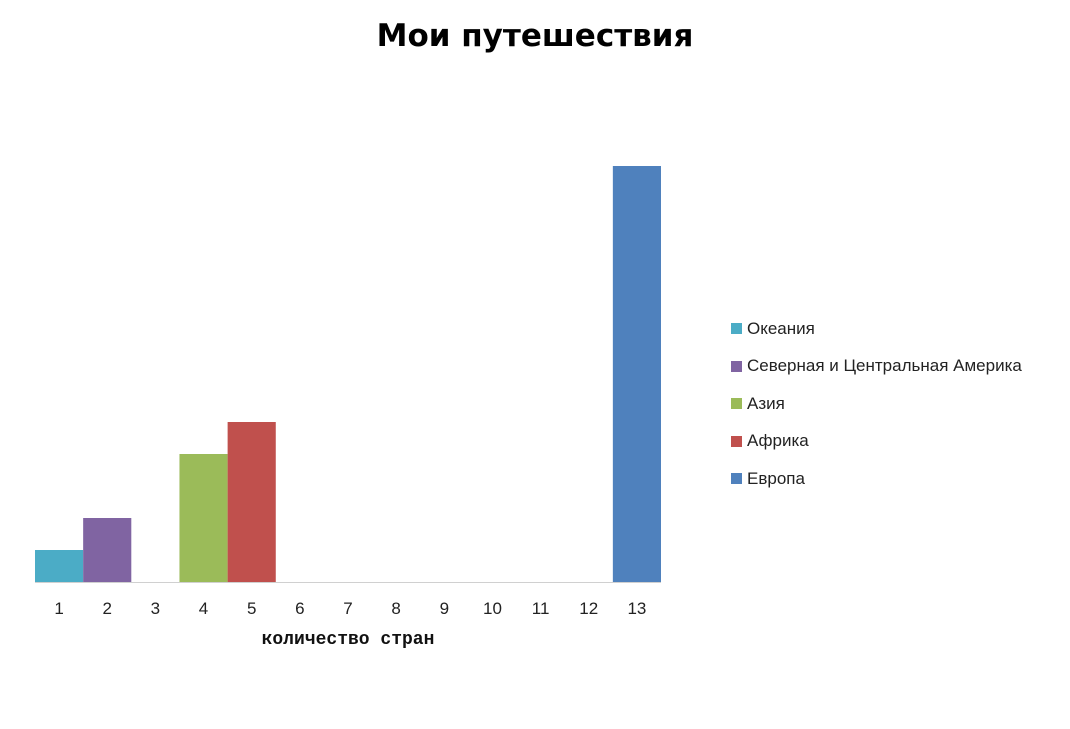 The width and height of the screenshot is (1070, 729). Describe the element at coordinates (876, 329) in the screenshot. I see `legend-item: Океания` at that location.